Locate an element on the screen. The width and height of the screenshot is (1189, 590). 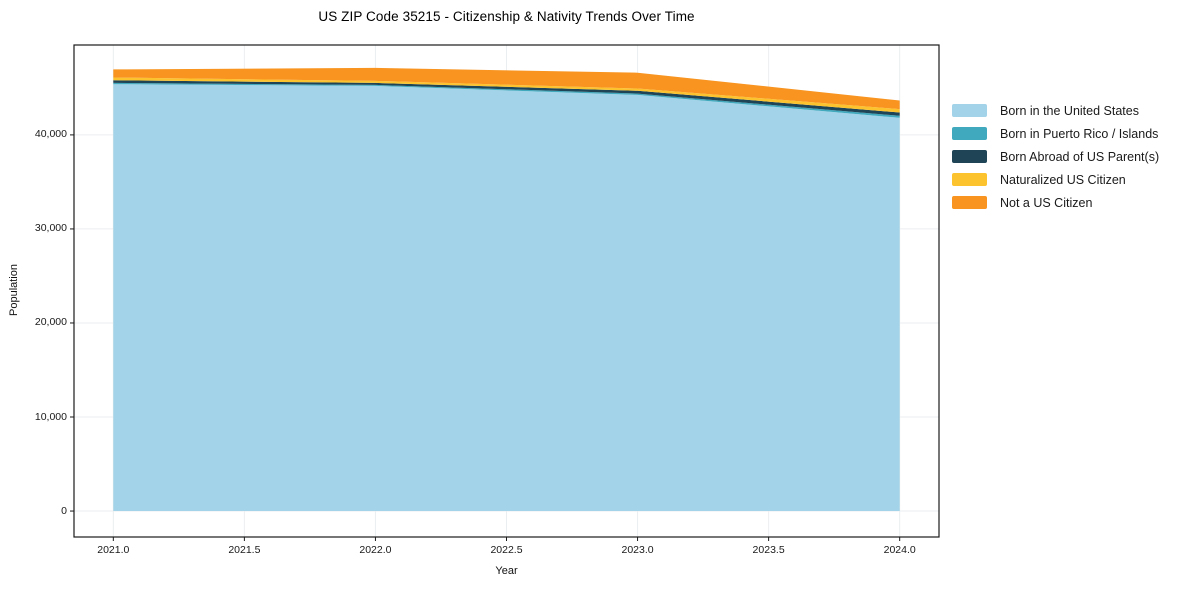
y-tick-label: 20,000 is located at coordinates (50, 322).